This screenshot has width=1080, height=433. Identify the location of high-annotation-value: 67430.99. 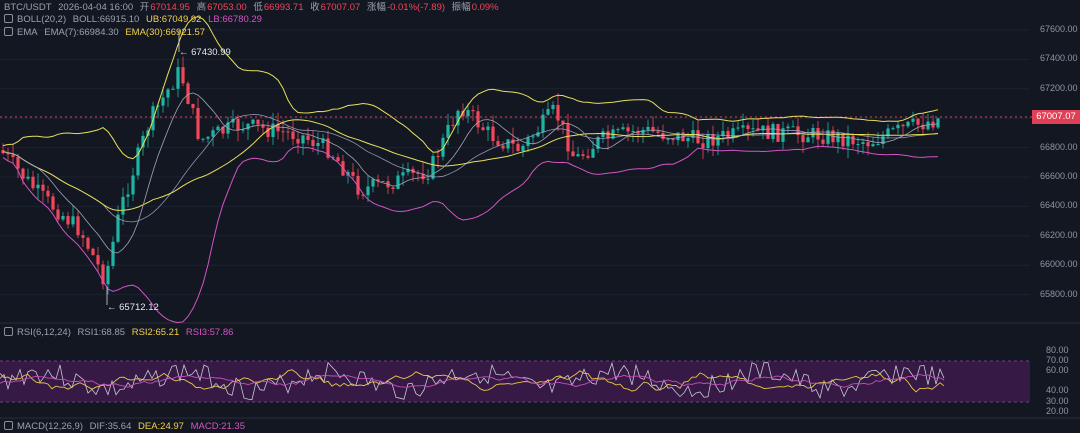
(211, 52).